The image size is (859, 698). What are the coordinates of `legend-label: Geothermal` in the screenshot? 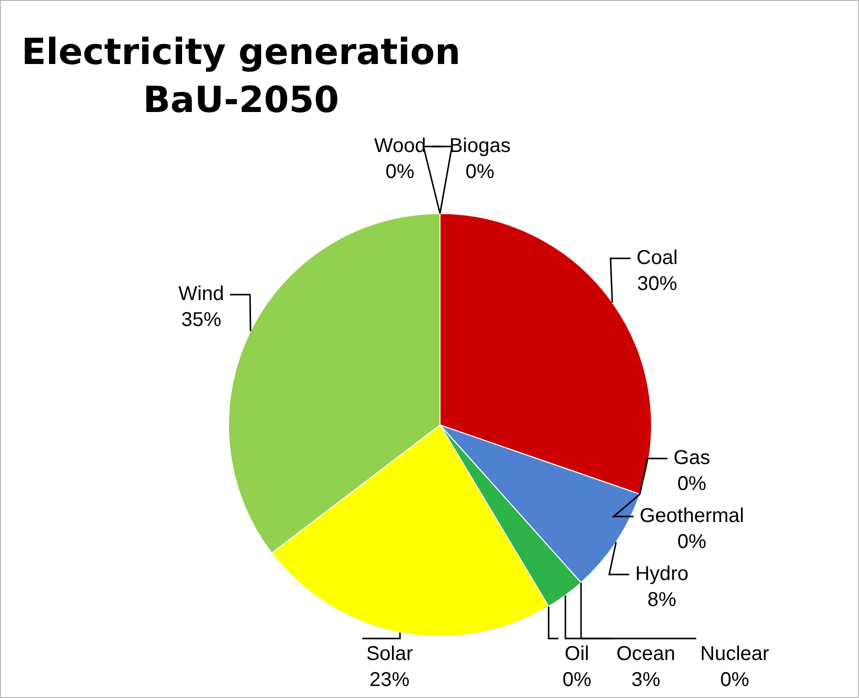 It's located at (692, 516).